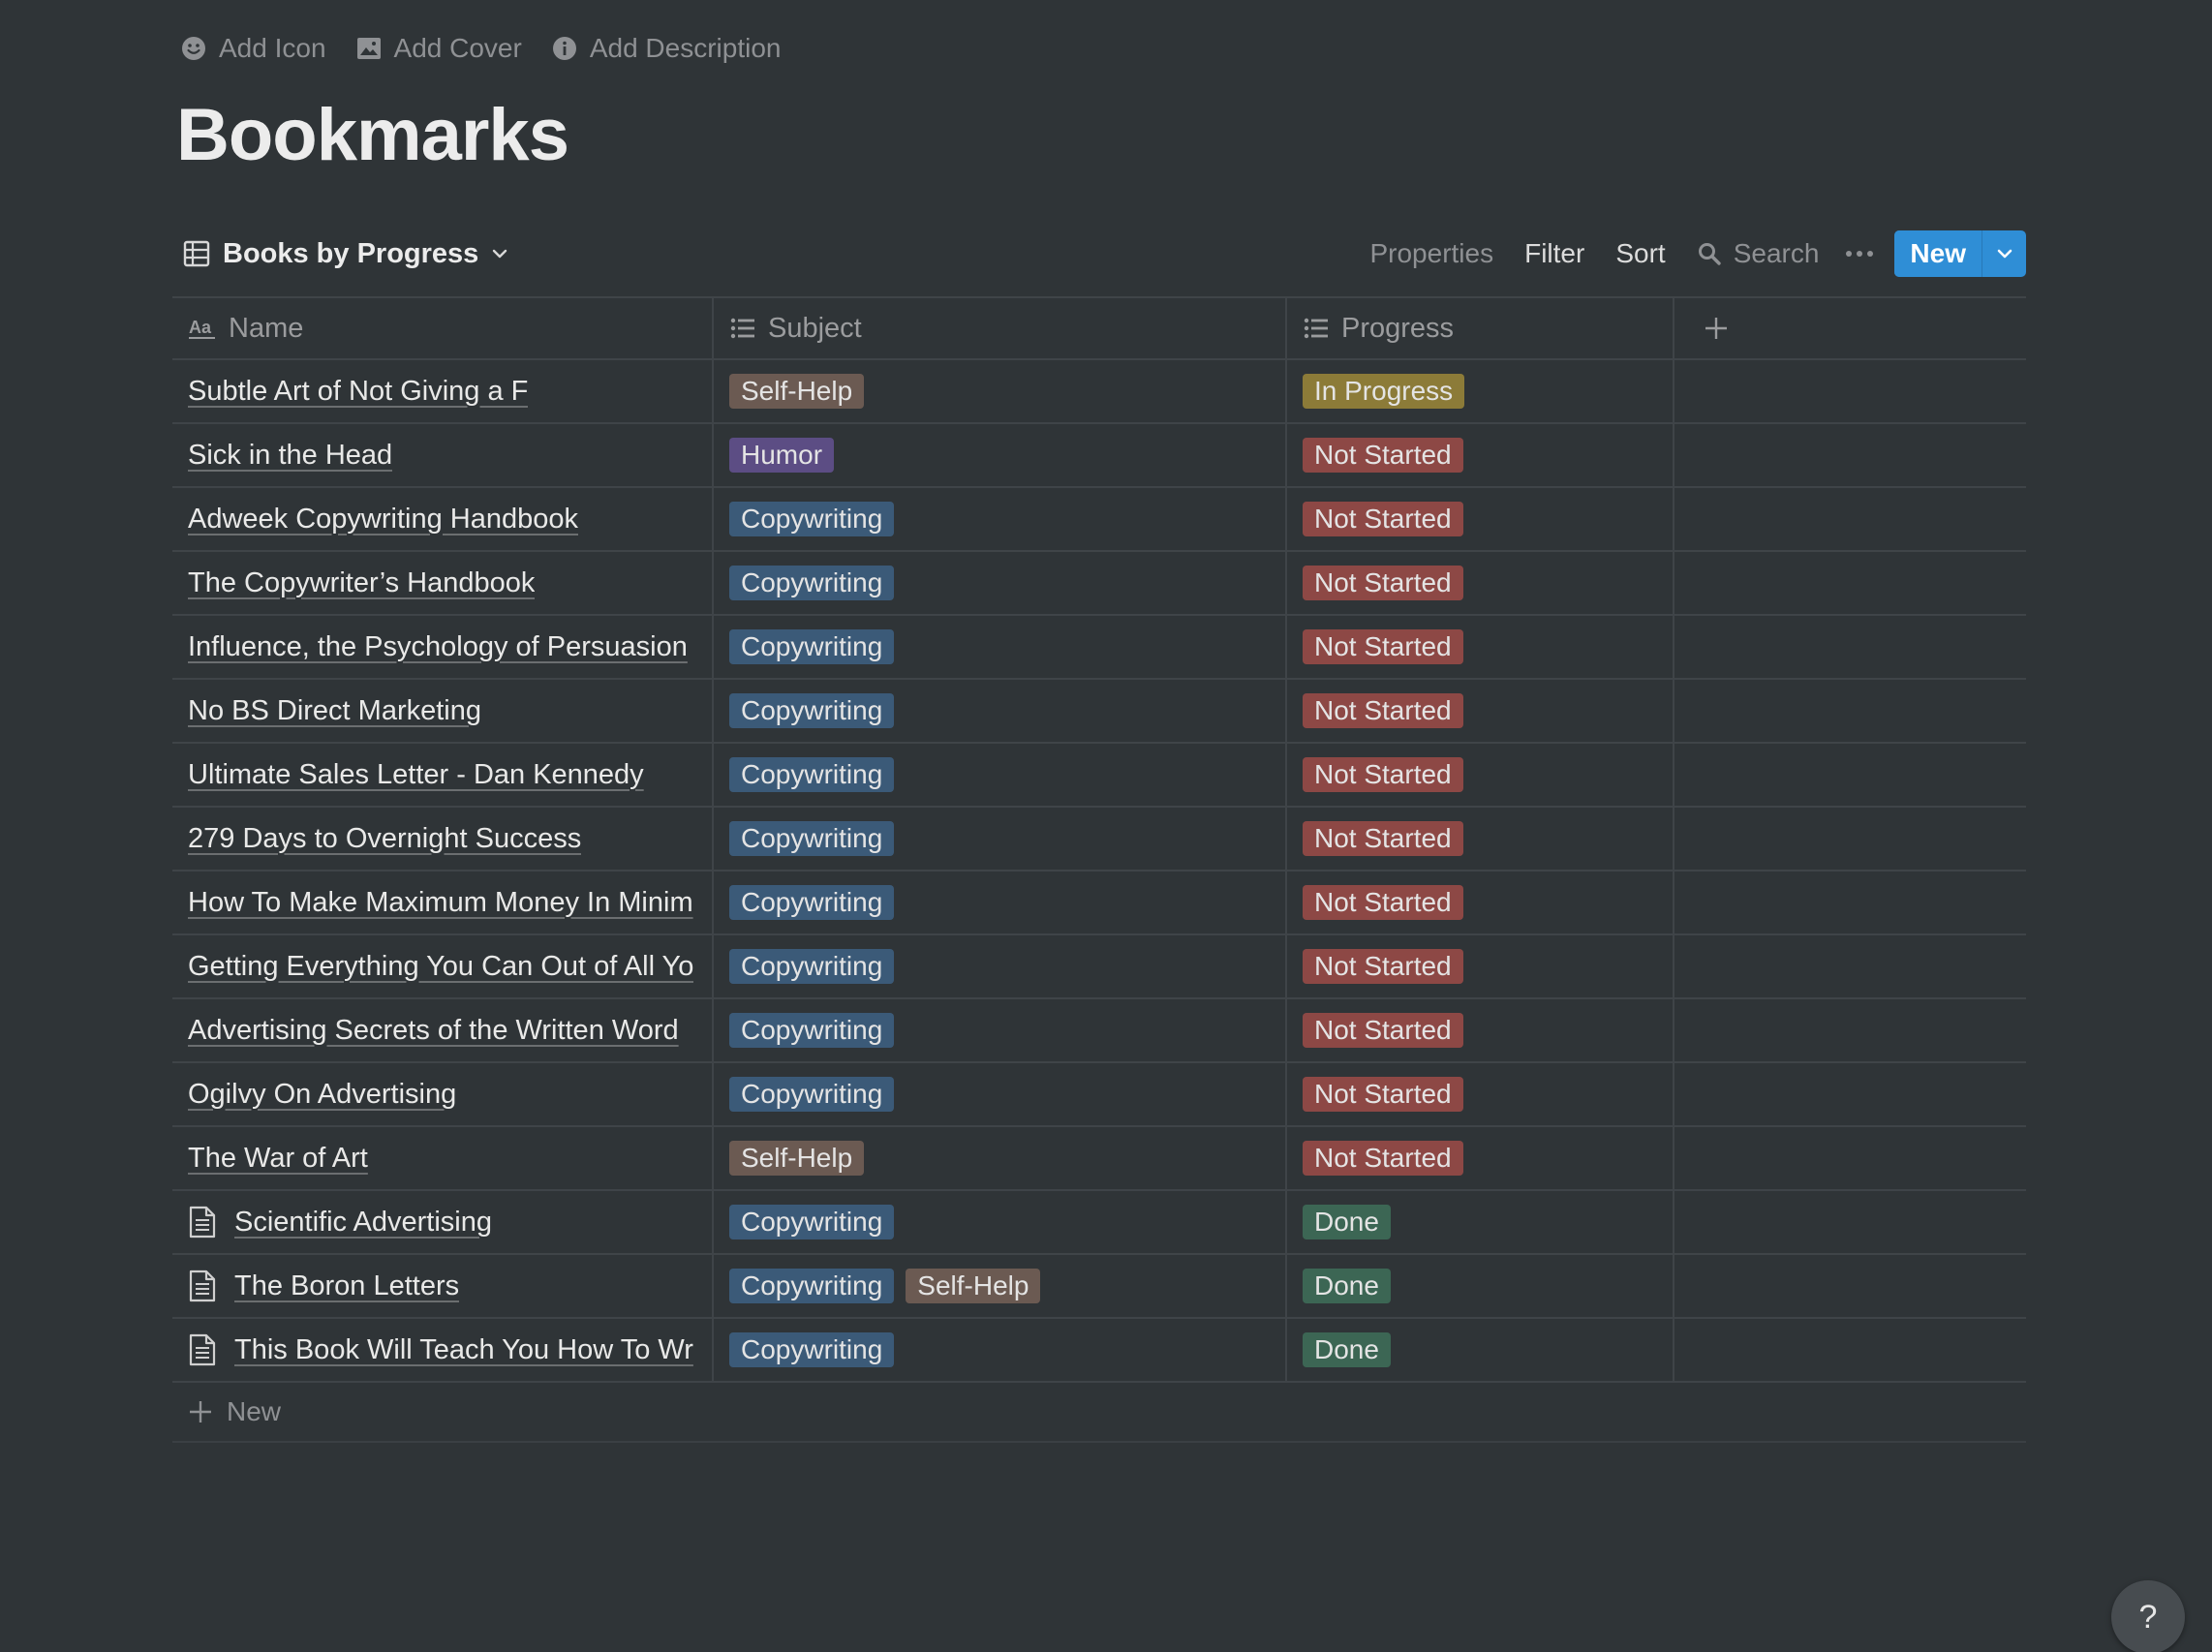 This screenshot has height=1652, width=2212. Describe the element at coordinates (439, 48) in the screenshot. I see `add-cover-button: Add Cover` at that location.